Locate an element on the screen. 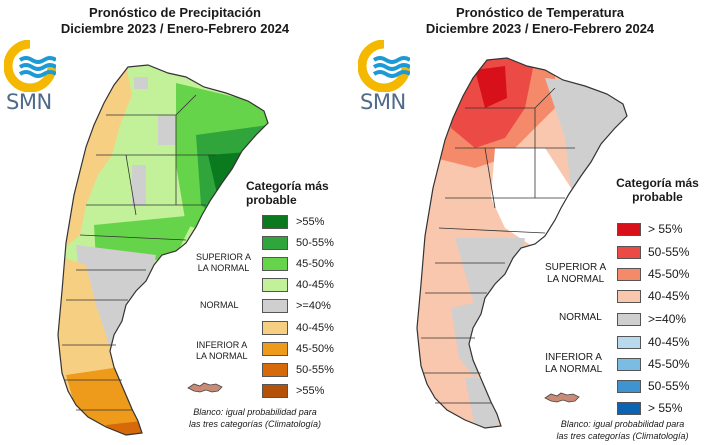 The height and width of the screenshot is (445, 719). precip-legend-title: Categoría más probable is located at coordinates (287, 193).